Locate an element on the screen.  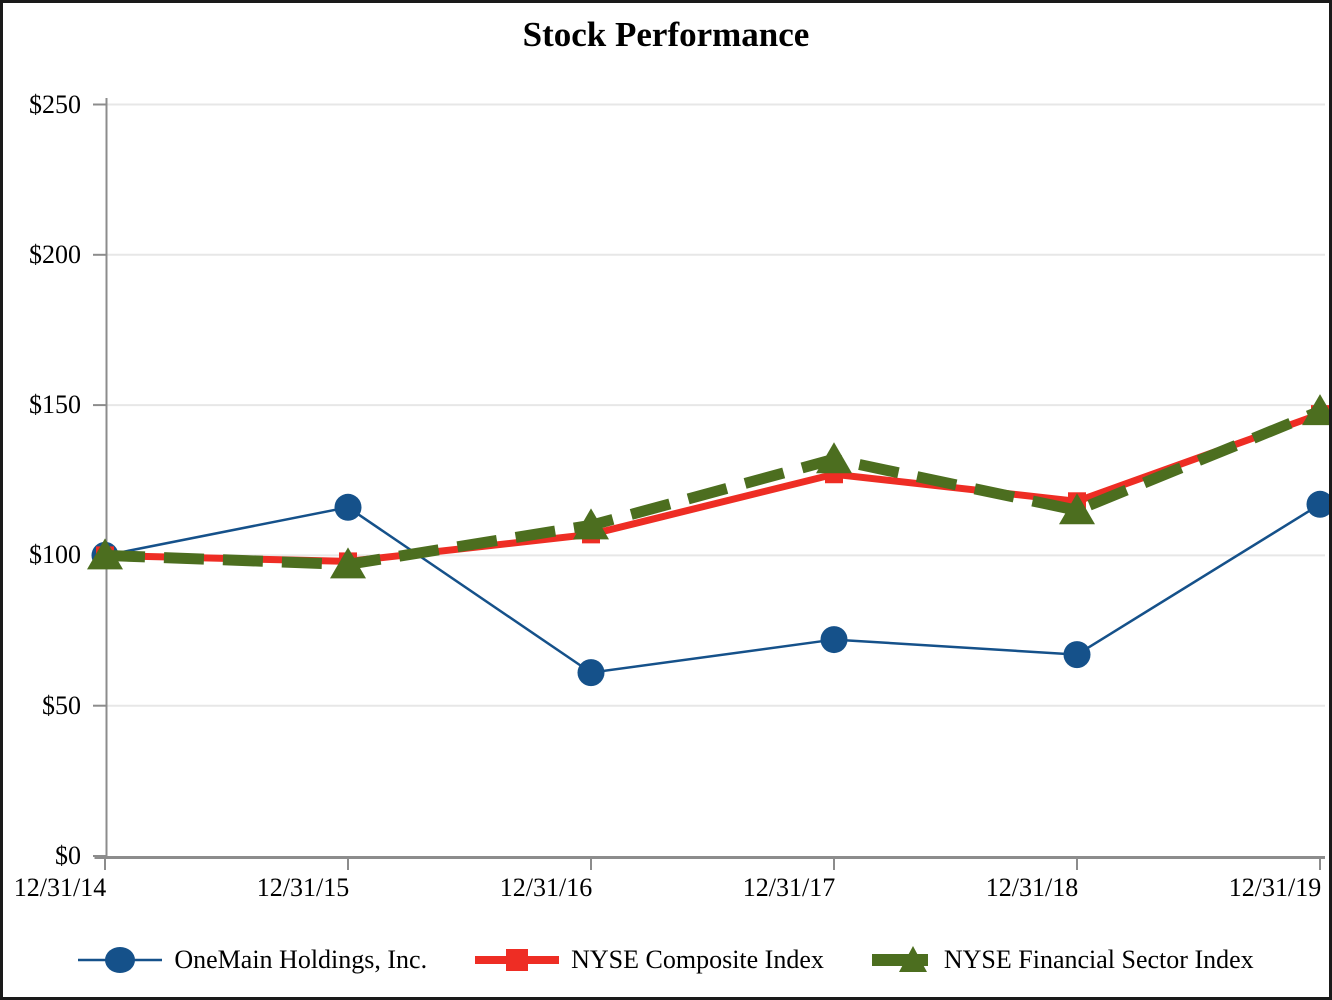
x-tick-label: 12/31/18 is located at coordinates (1032, 887).